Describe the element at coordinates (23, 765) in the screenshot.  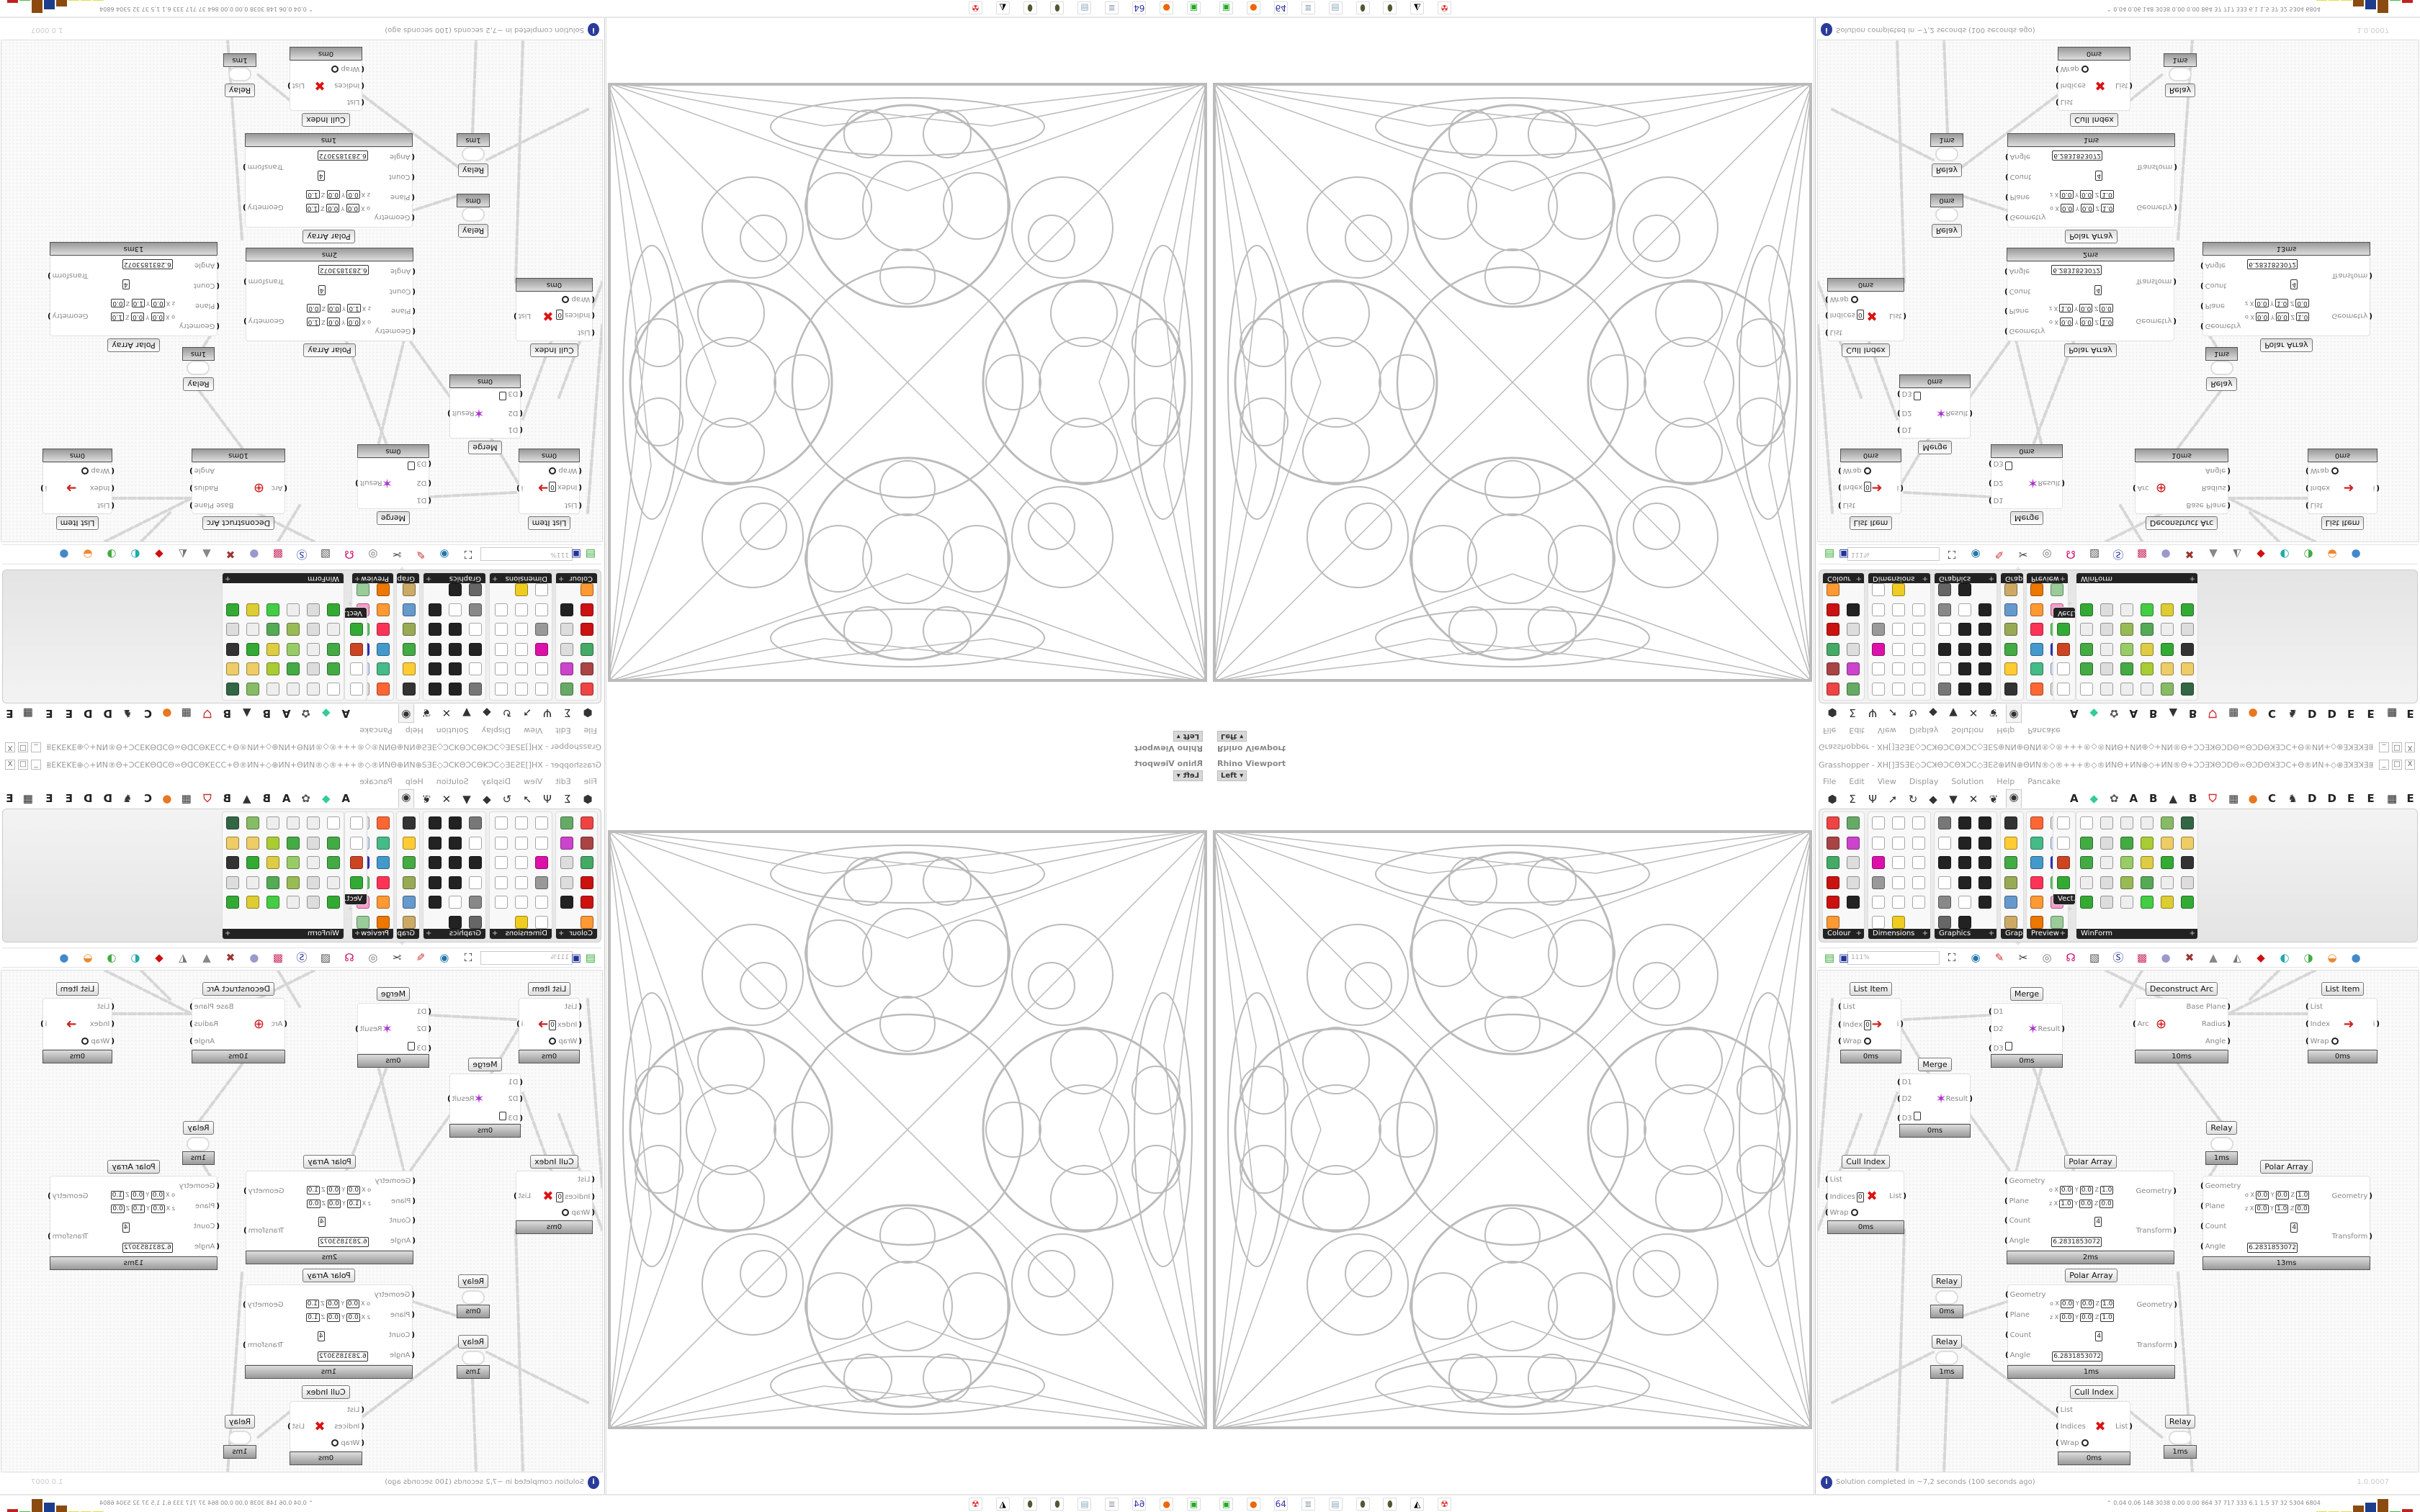
I see `maximize-button: □` at that location.